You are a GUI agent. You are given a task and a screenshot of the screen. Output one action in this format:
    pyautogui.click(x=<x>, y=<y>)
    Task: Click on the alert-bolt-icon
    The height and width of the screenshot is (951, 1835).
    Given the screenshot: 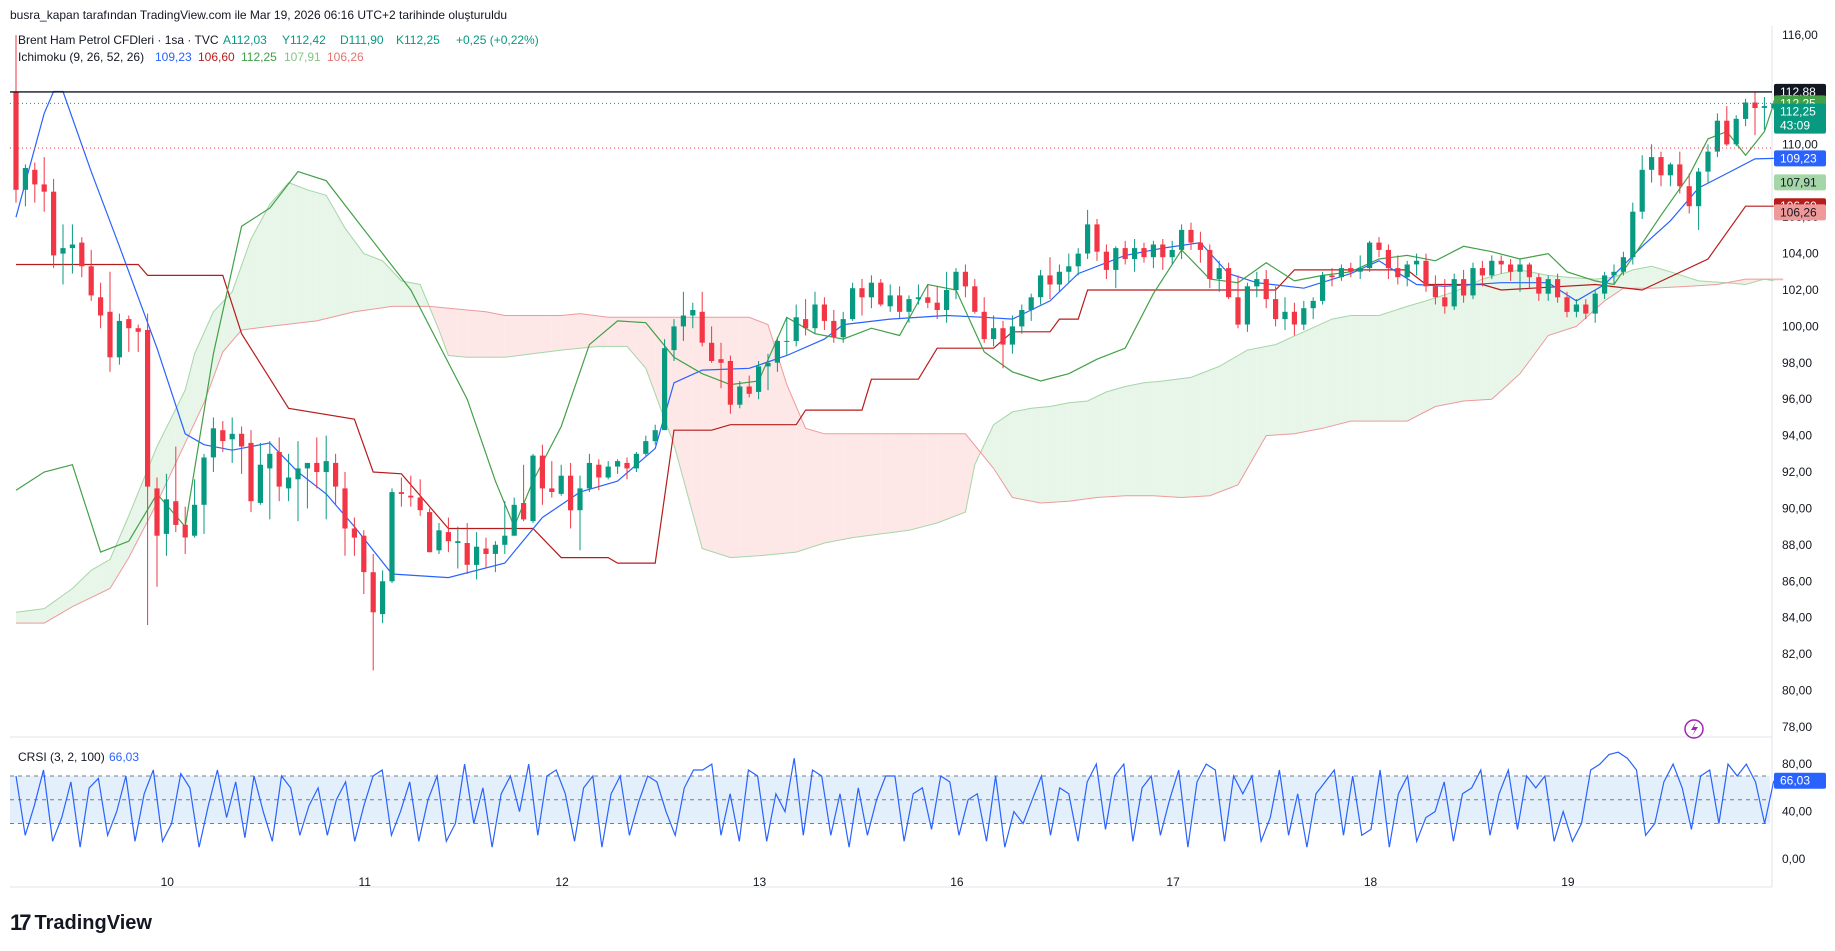 What is the action you would take?
    pyautogui.click(x=1694, y=729)
    